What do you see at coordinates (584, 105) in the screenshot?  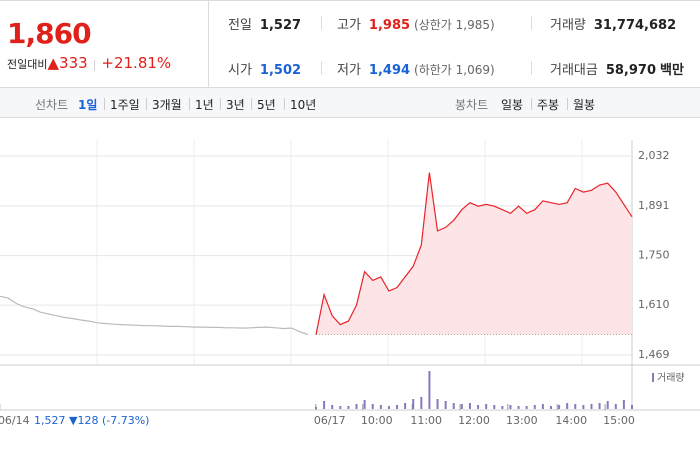 I see `candle-tab: 월봉` at bounding box center [584, 105].